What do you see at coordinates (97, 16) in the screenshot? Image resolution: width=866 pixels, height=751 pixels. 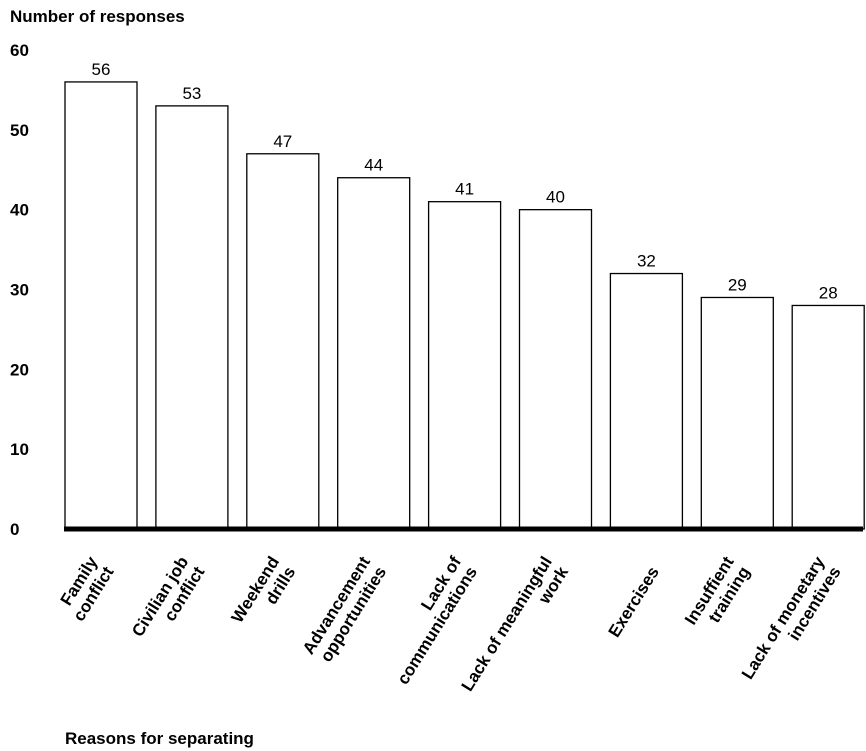 I see `y-axis-title: Number of responses` at bounding box center [97, 16].